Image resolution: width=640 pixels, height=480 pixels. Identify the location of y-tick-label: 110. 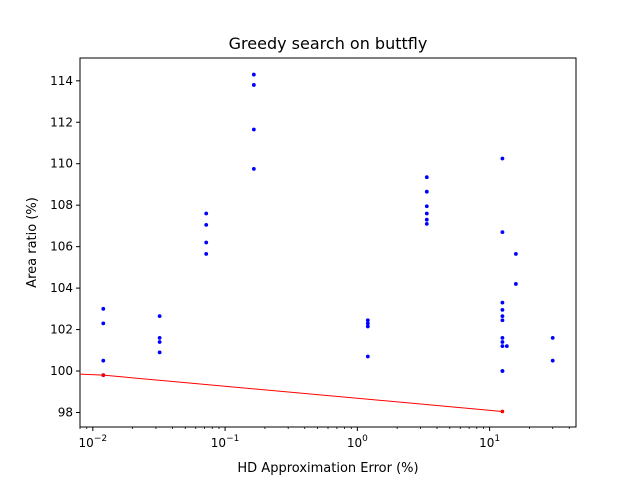
(61, 164).